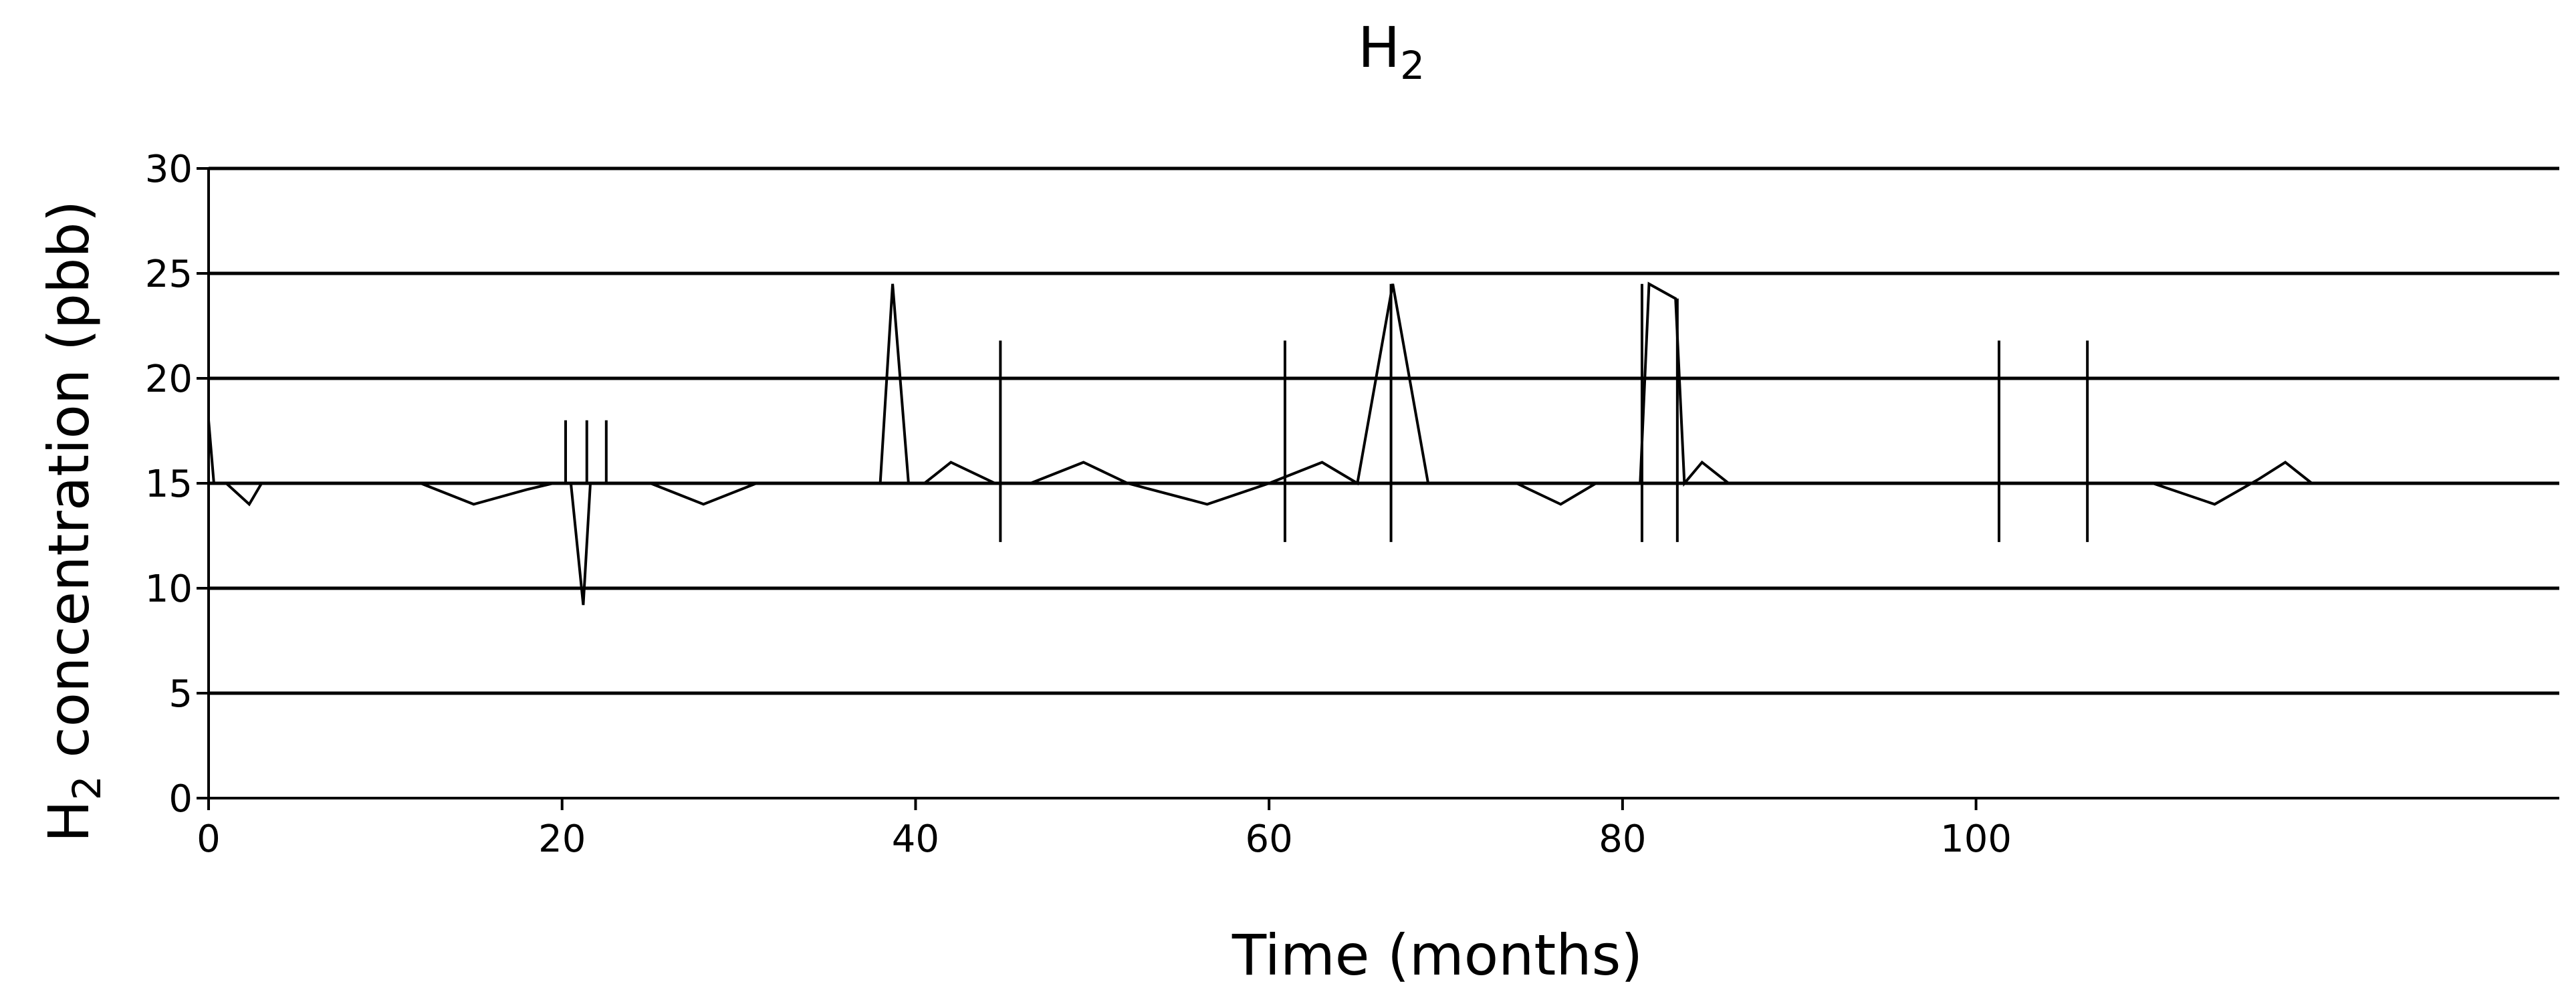 The width and height of the screenshot is (2576, 1004). I want to click on x-axis-label: Time (months), so click(1437, 955).